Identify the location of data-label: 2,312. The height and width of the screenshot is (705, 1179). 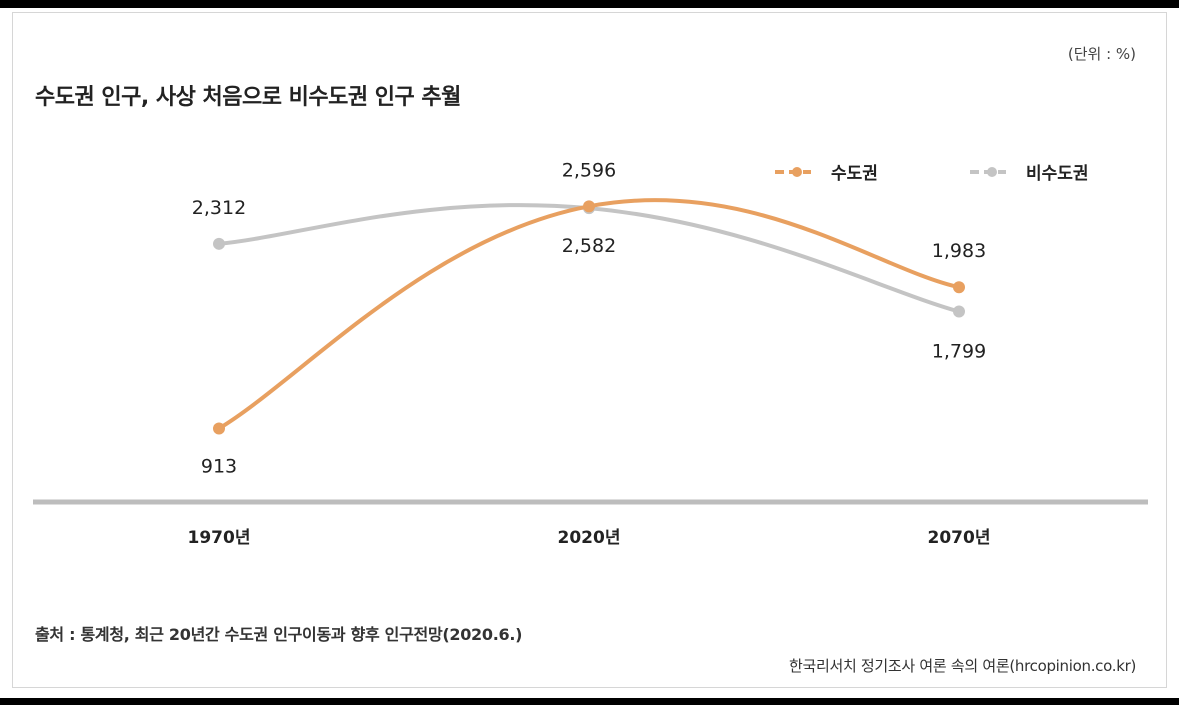
(219, 208).